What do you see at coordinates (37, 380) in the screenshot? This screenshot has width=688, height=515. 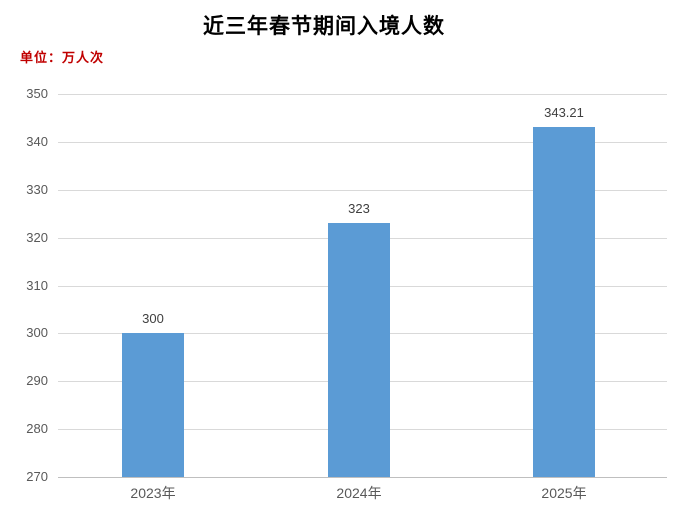 I see `y-tick-label: 290` at bounding box center [37, 380].